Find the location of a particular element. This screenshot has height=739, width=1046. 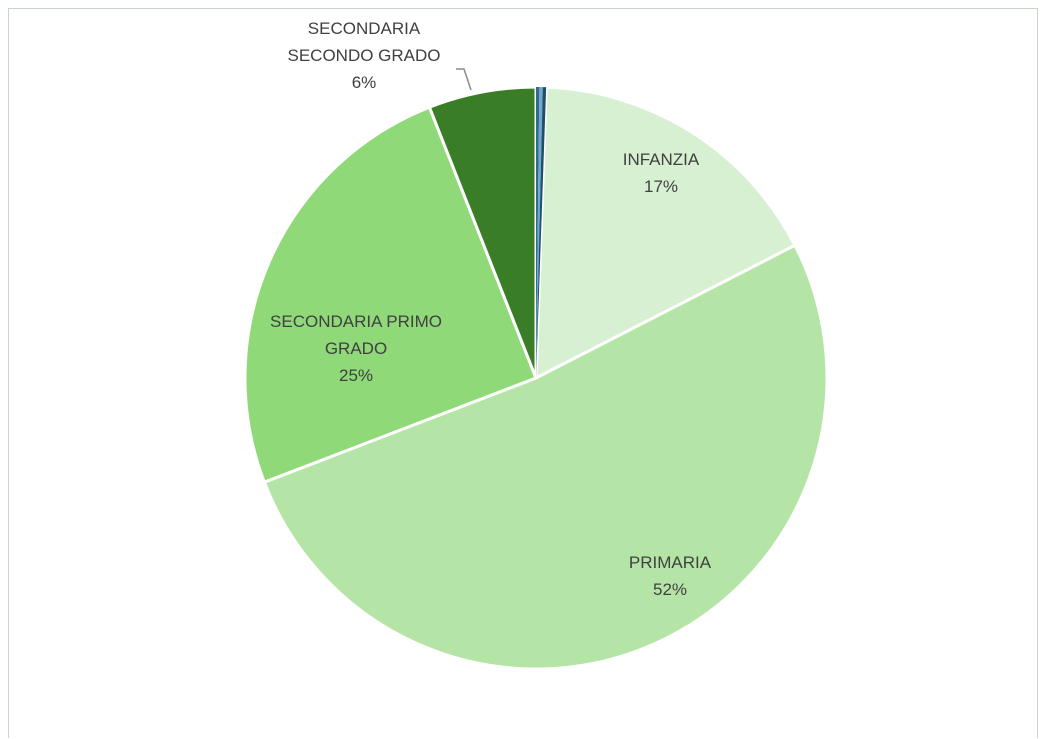

pie-slice-secondaria-primo-grado is located at coordinates (390, 295).